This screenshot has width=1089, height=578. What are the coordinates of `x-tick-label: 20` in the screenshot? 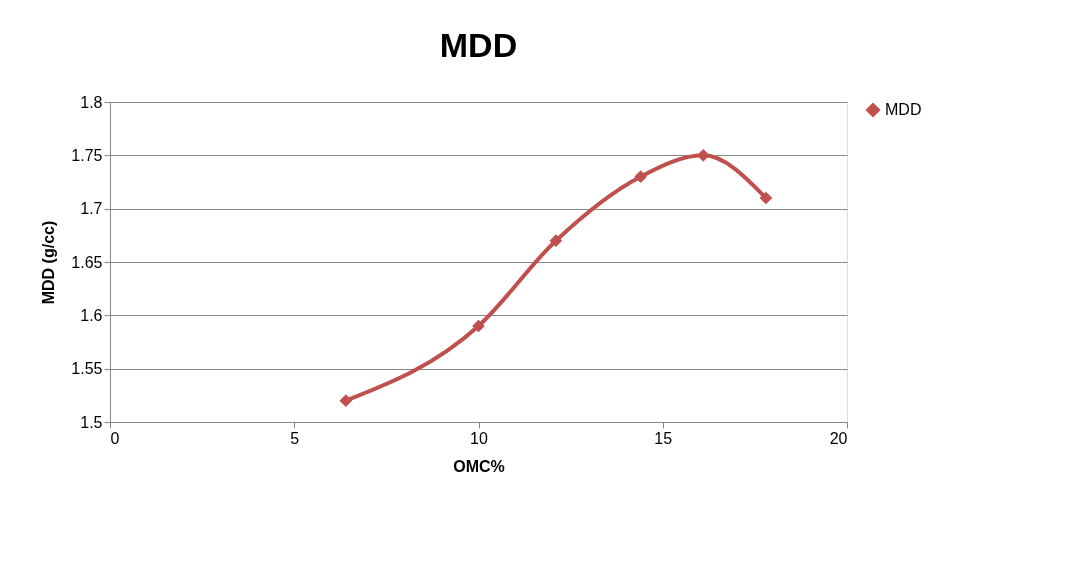 It's located at (838, 438).